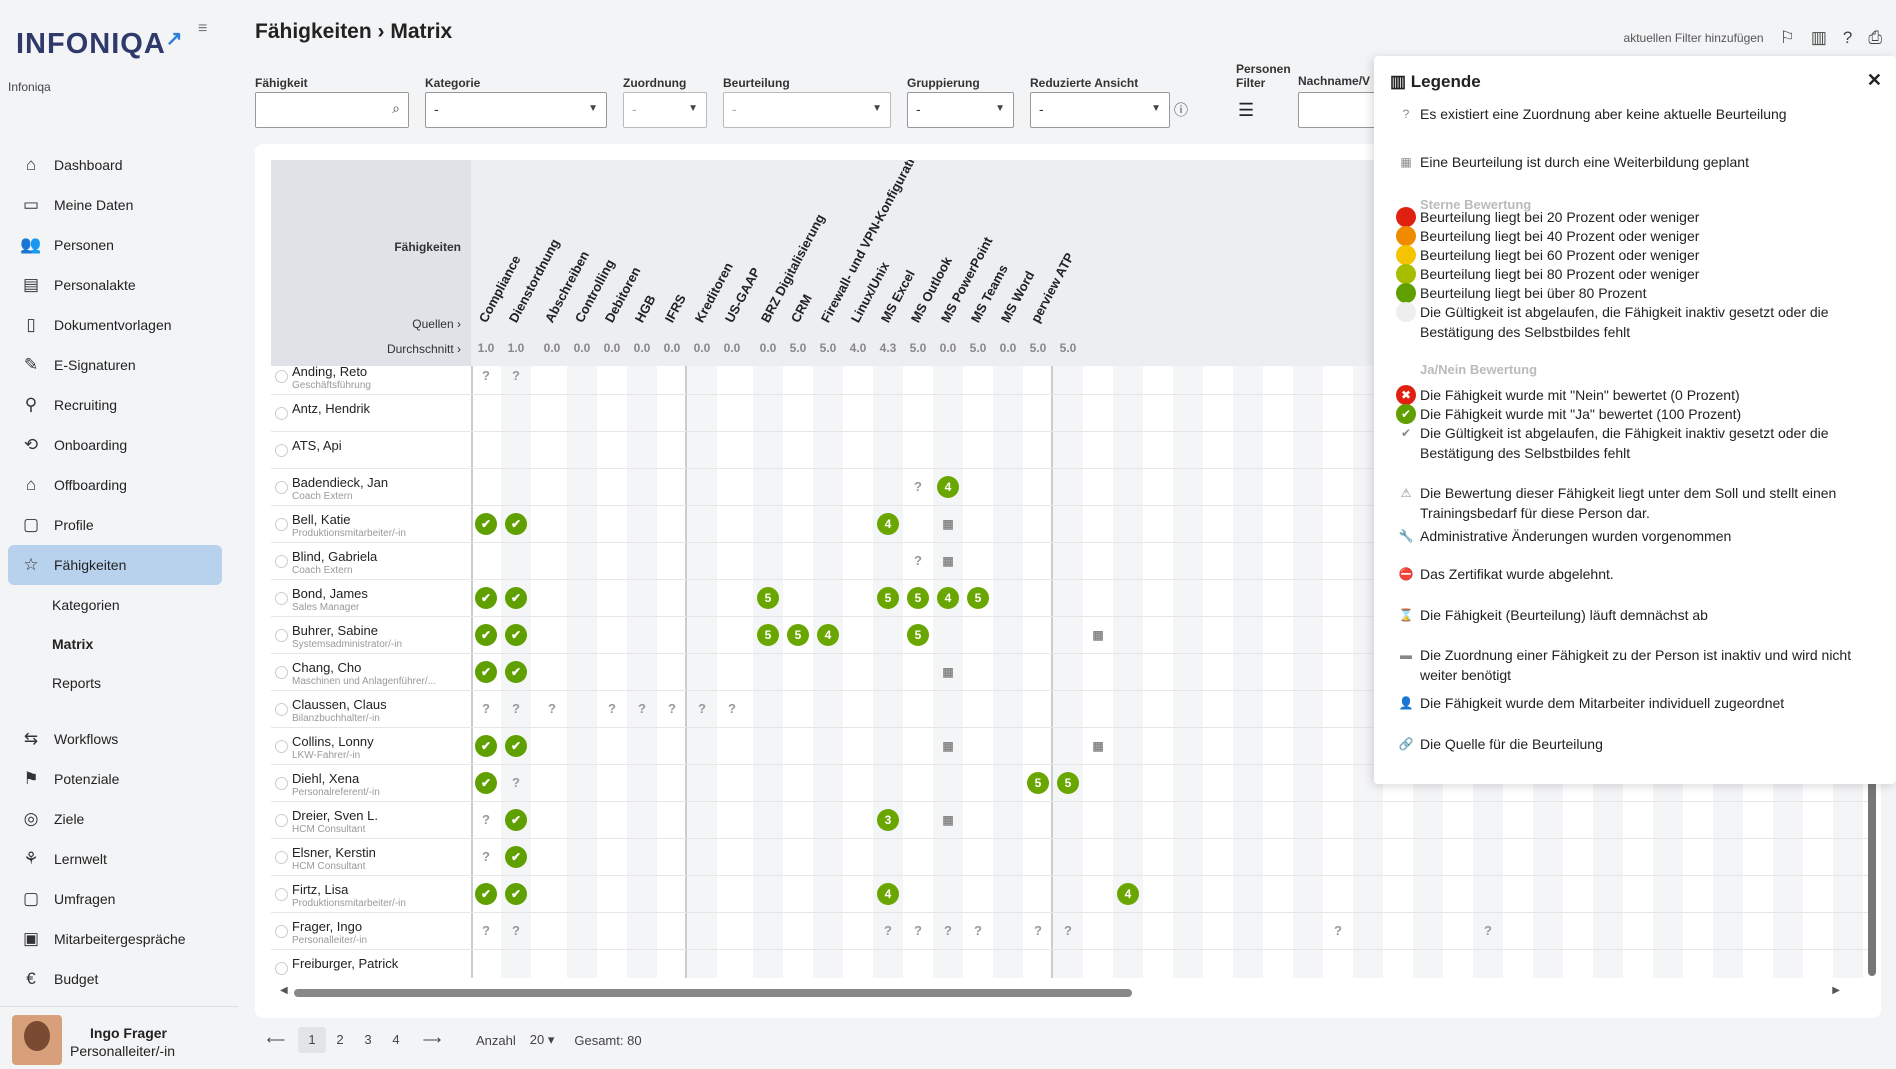 Image resolution: width=1896 pixels, height=1069 pixels. I want to click on page-3: 3, so click(368, 1039).